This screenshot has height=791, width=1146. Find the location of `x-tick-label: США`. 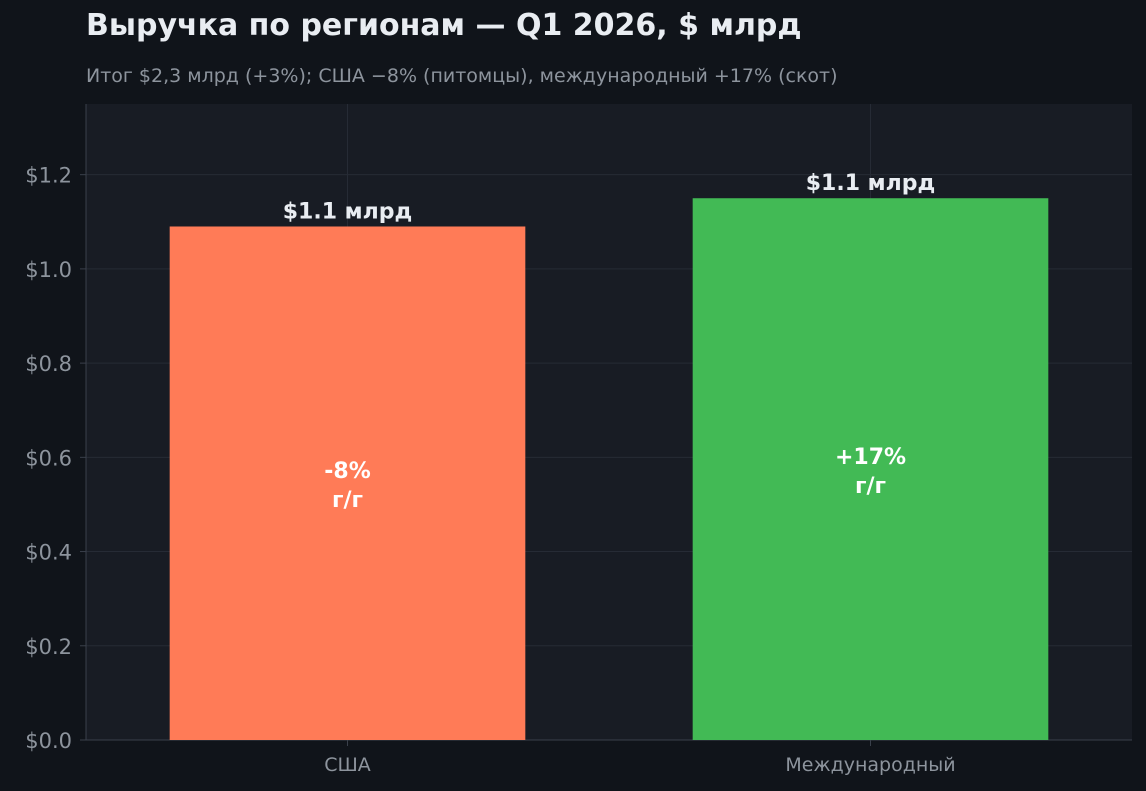

x-tick-label: США is located at coordinates (347, 765).